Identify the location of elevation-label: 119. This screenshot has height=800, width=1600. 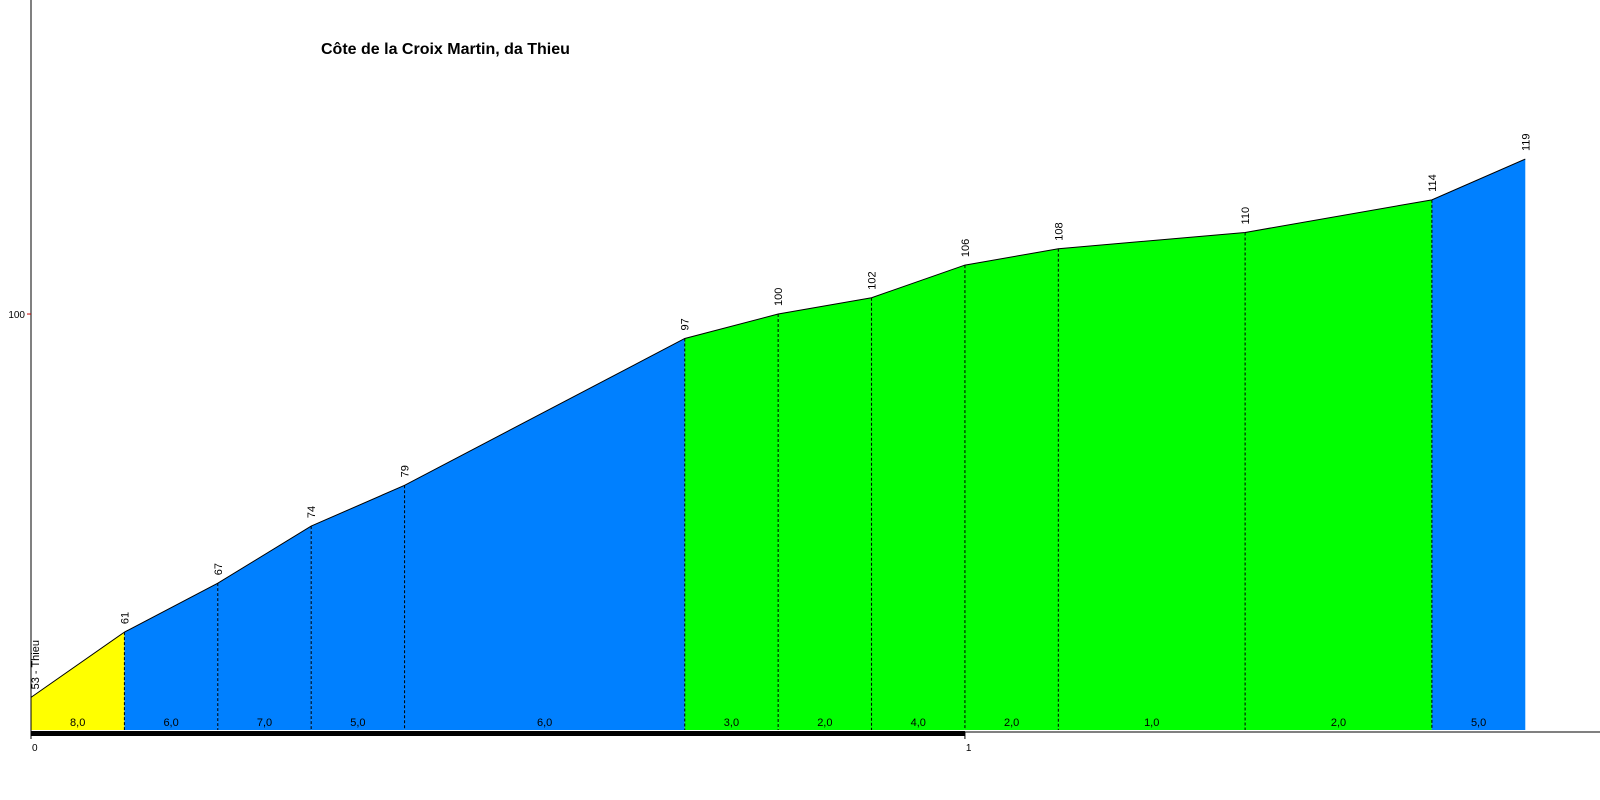
(1526, 143).